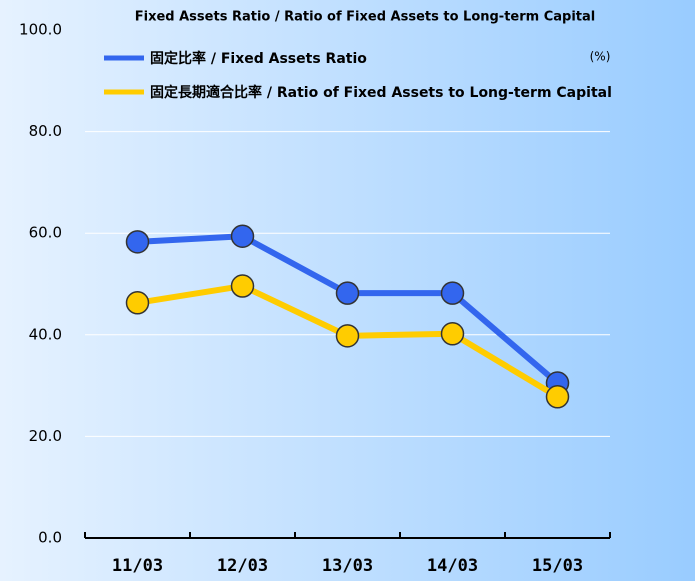 The image size is (695, 581). I want to click on y-tick-label: 20.0, so click(45, 436).